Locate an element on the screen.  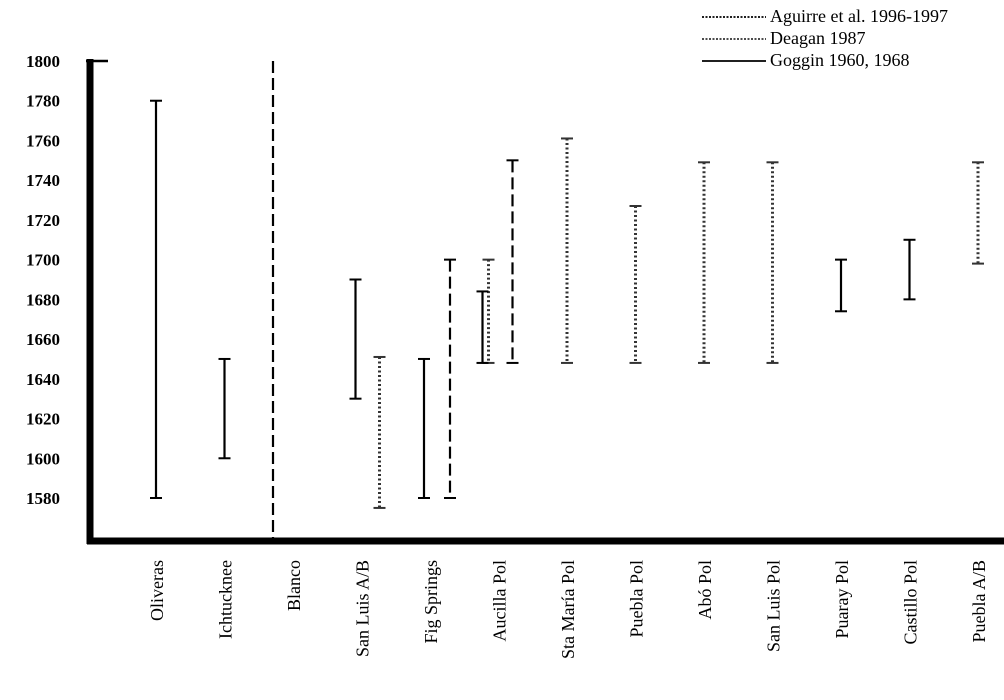
y-tick-label: 1800 is located at coordinates (43, 61).